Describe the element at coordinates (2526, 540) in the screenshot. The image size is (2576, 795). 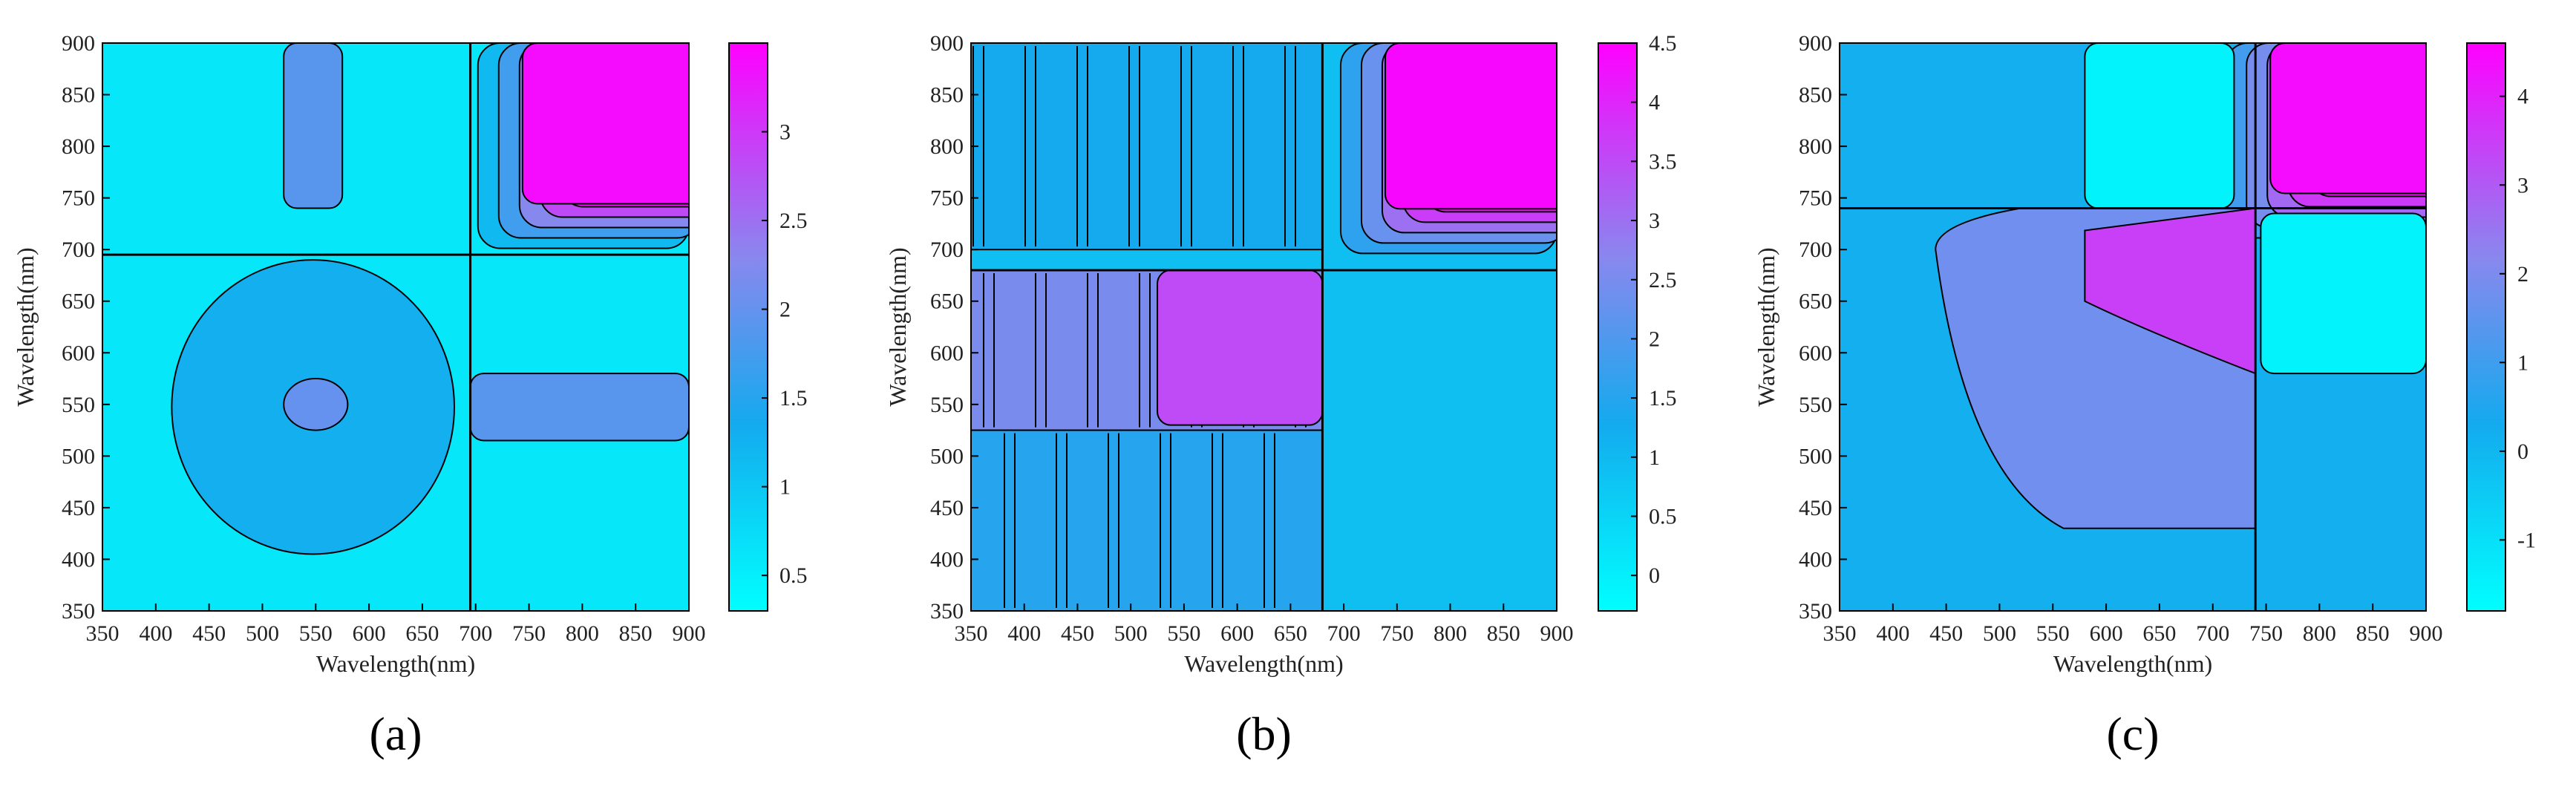
I see `colorbar-tick-label: -1` at that location.